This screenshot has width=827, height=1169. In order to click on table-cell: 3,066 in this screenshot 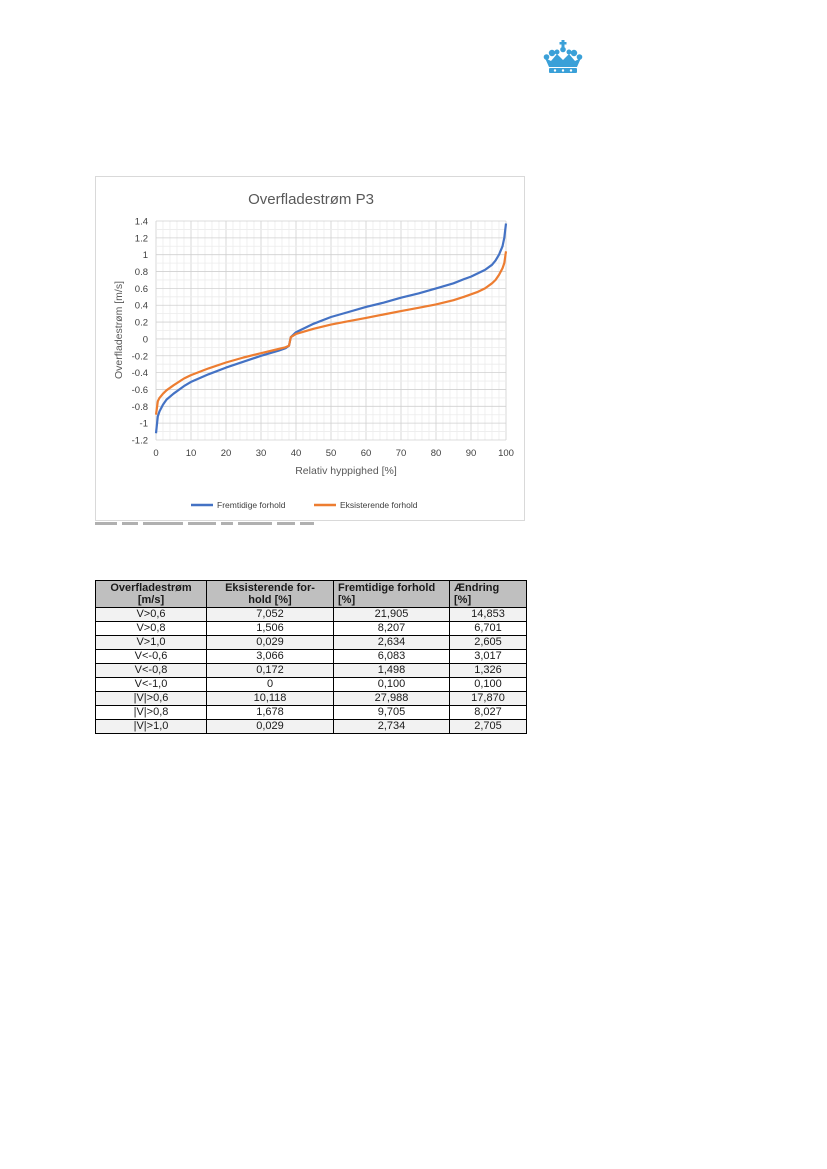, I will do `click(270, 656)`.